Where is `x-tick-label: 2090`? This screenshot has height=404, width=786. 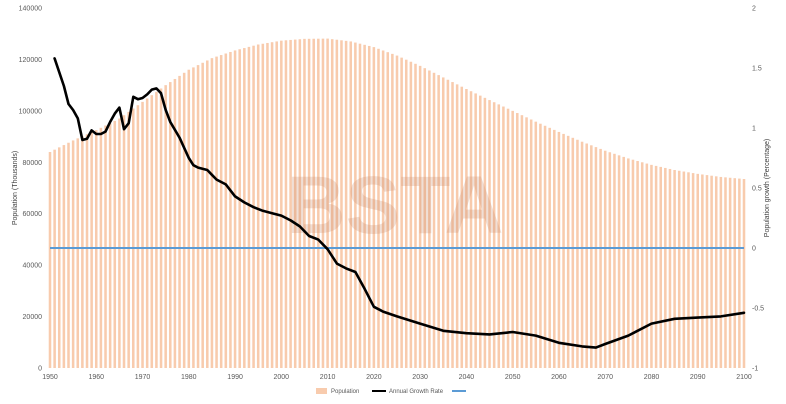 x-tick-label: 2090 is located at coordinates (698, 377).